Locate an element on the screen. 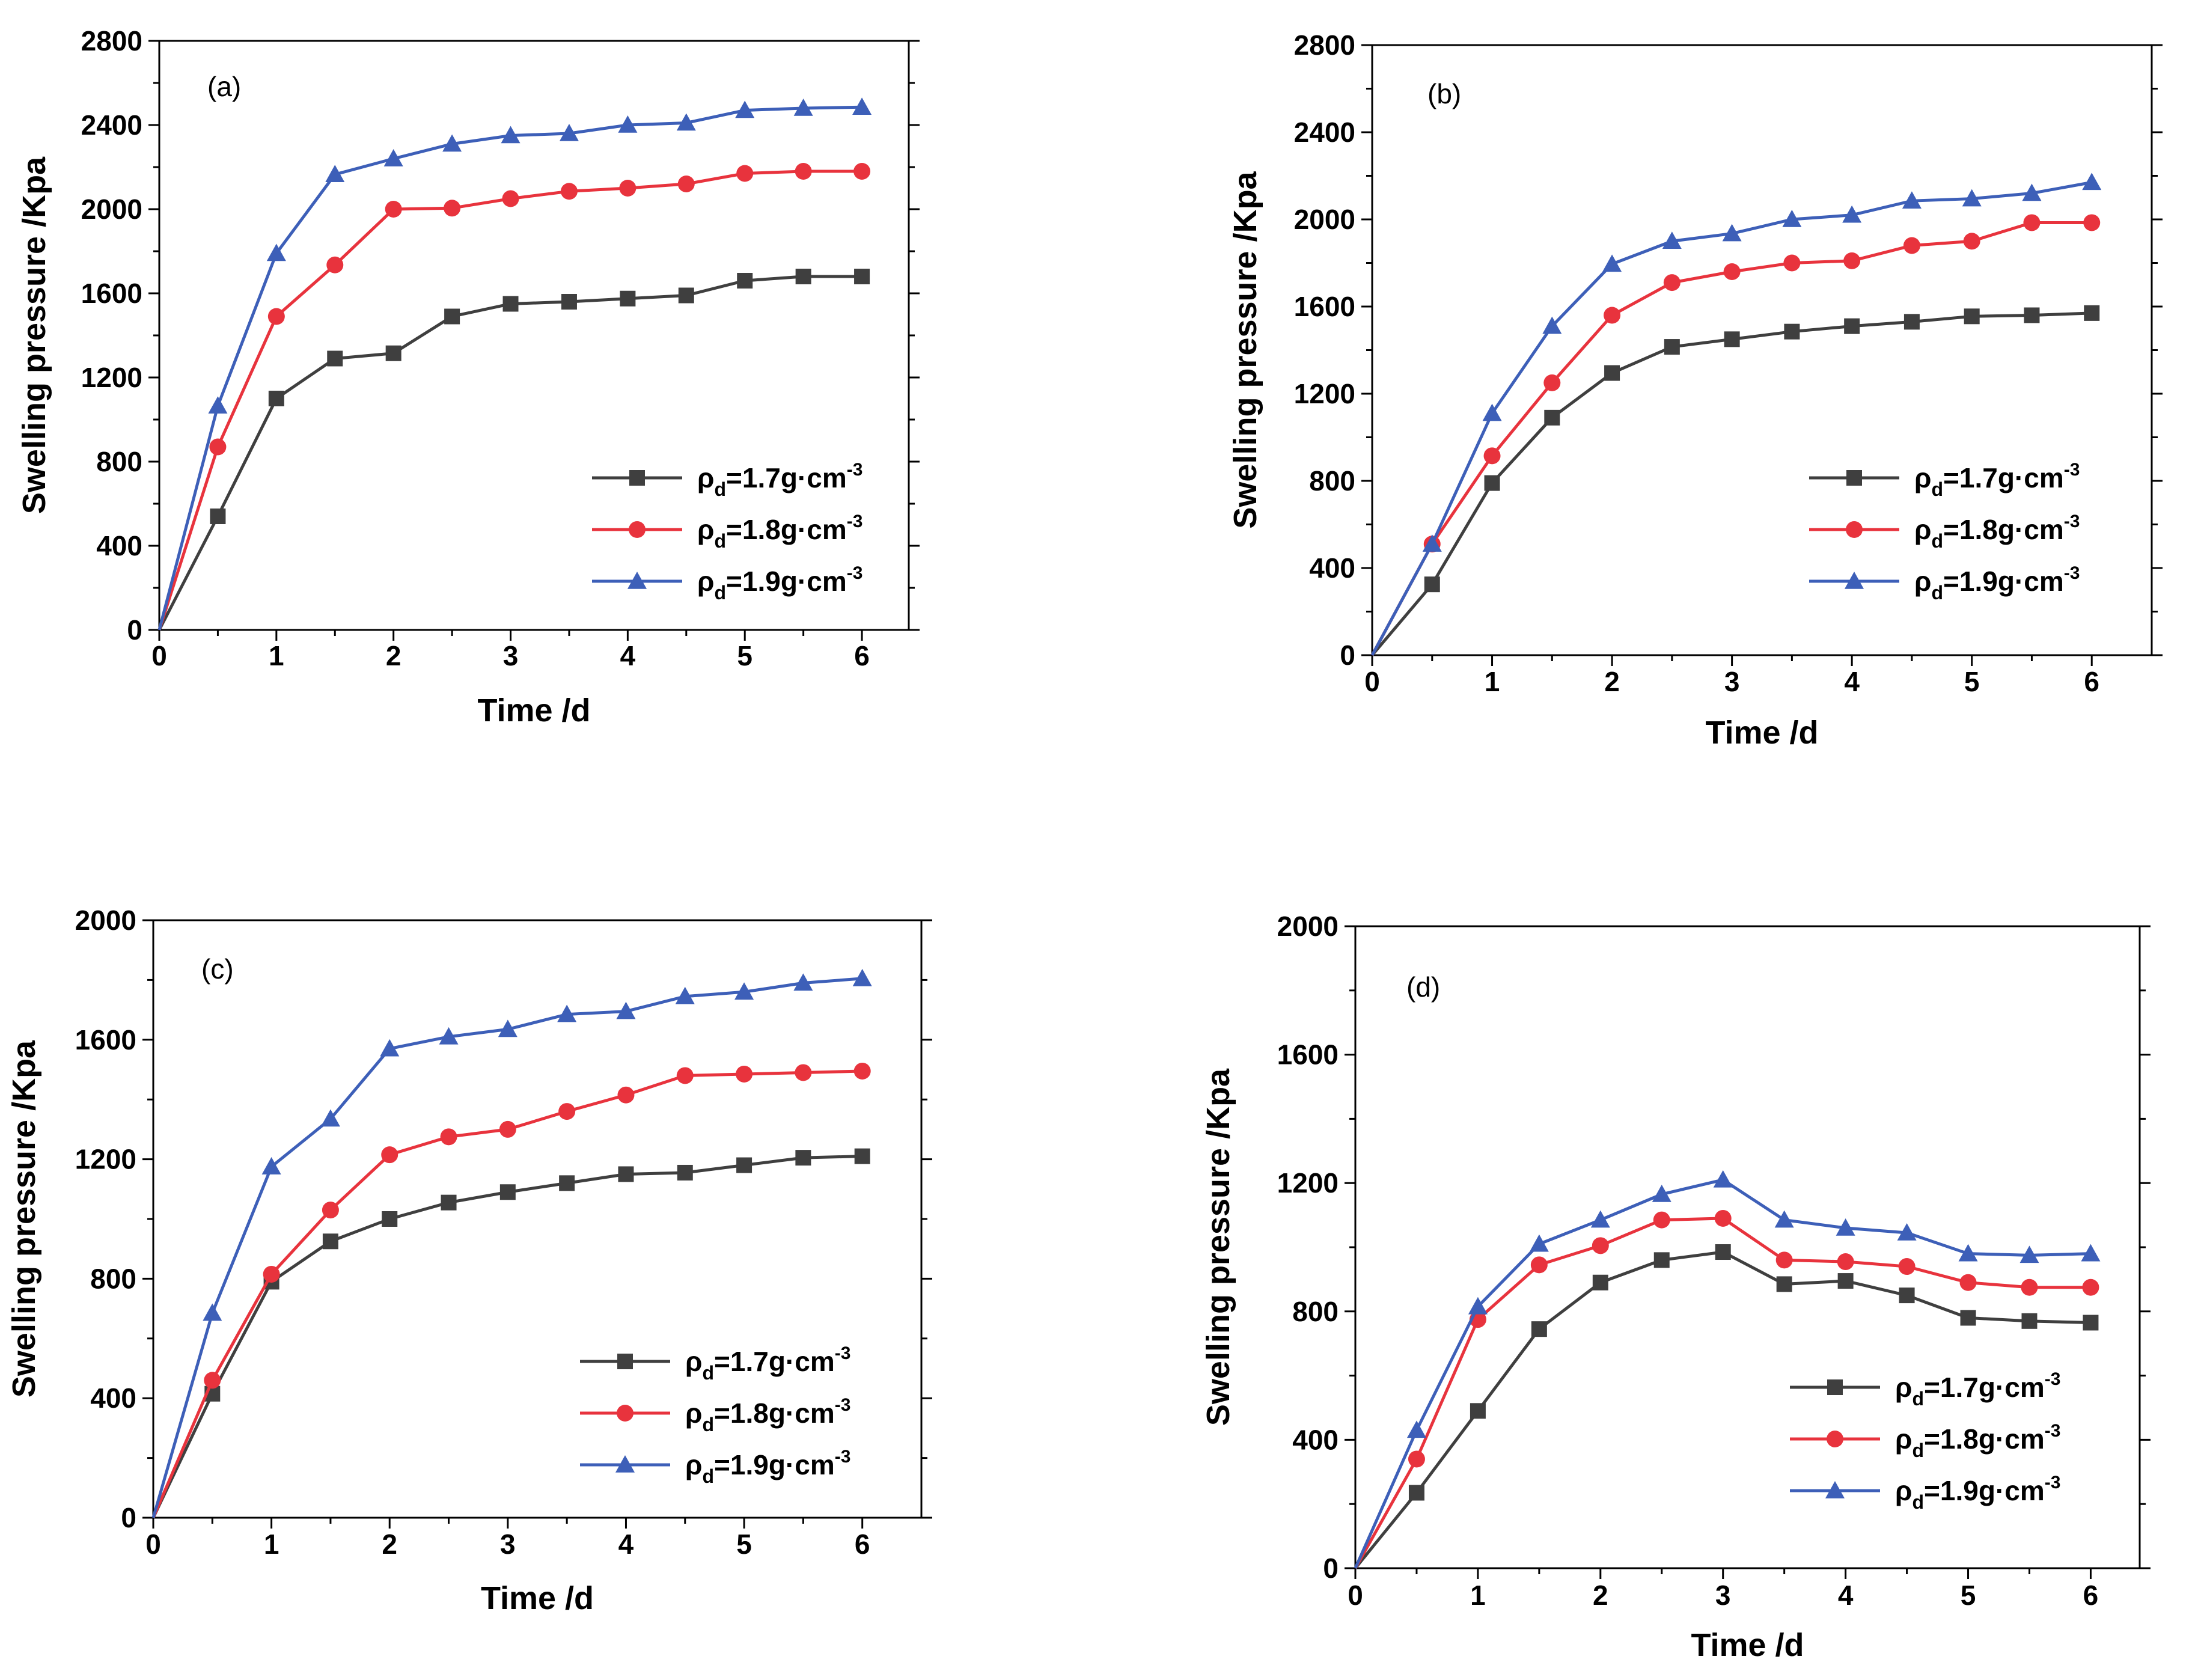  x-tick-label: 0 is located at coordinates (1372, 682).